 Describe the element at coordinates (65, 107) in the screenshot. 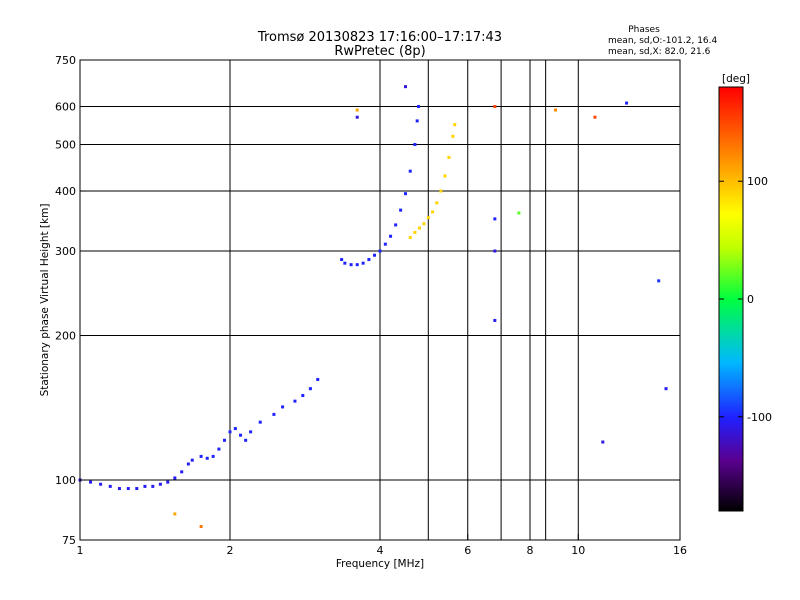

I see `y-tick-label: 600` at that location.